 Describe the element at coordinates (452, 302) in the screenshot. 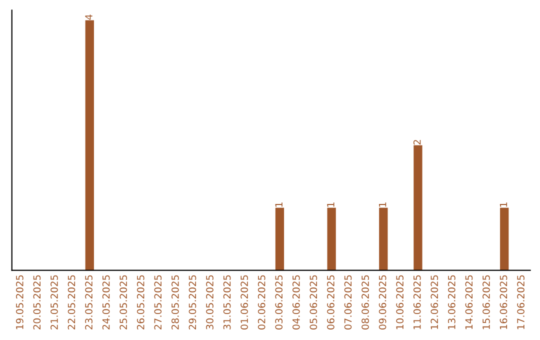

I see `x-tick-label: 13.06.2025` at that location.